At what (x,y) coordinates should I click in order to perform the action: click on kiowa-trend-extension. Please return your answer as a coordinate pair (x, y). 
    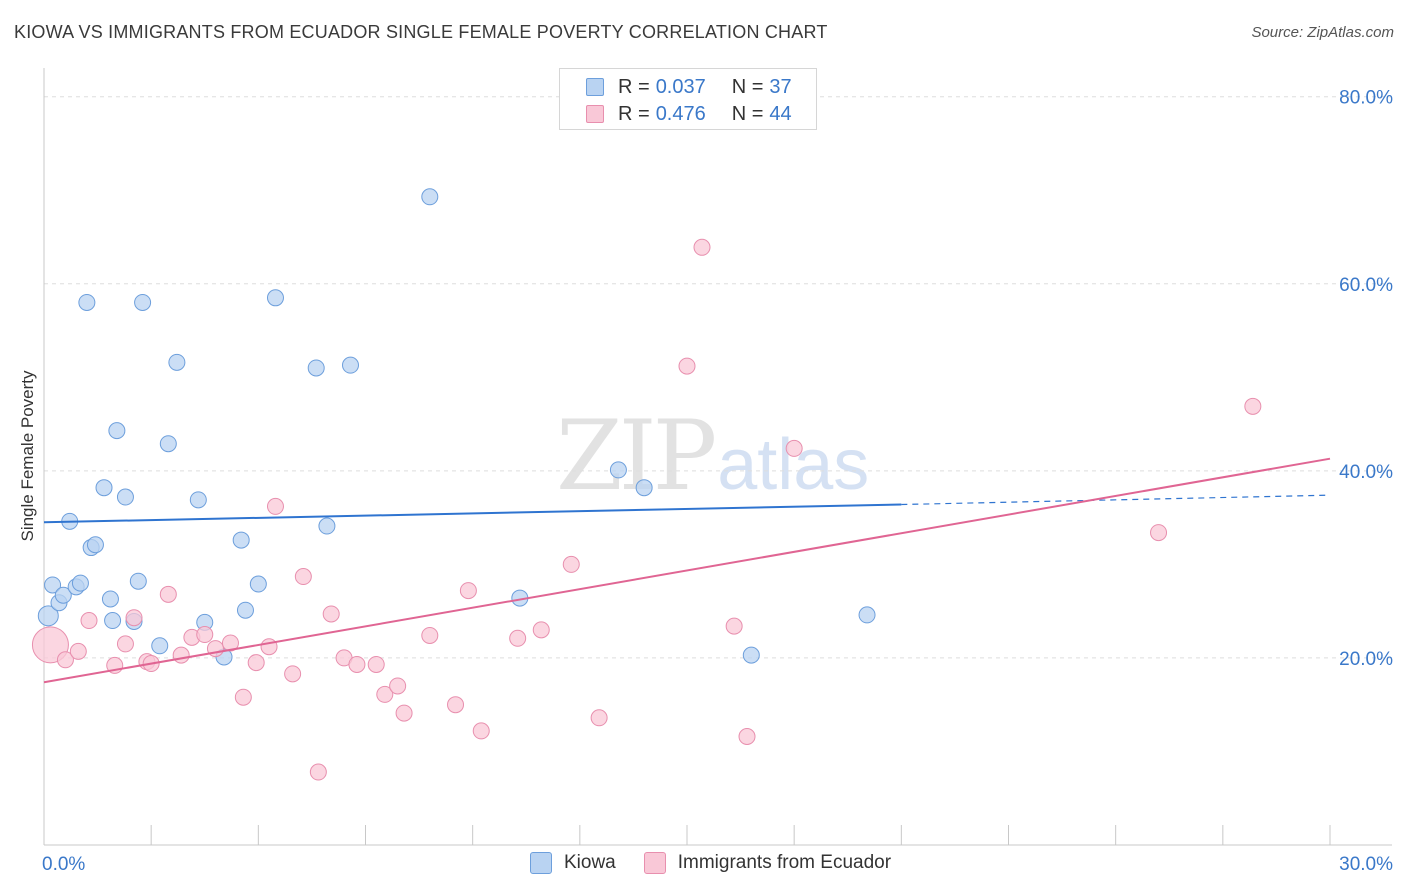
    Looking at the image, I should click on (1116, 500).